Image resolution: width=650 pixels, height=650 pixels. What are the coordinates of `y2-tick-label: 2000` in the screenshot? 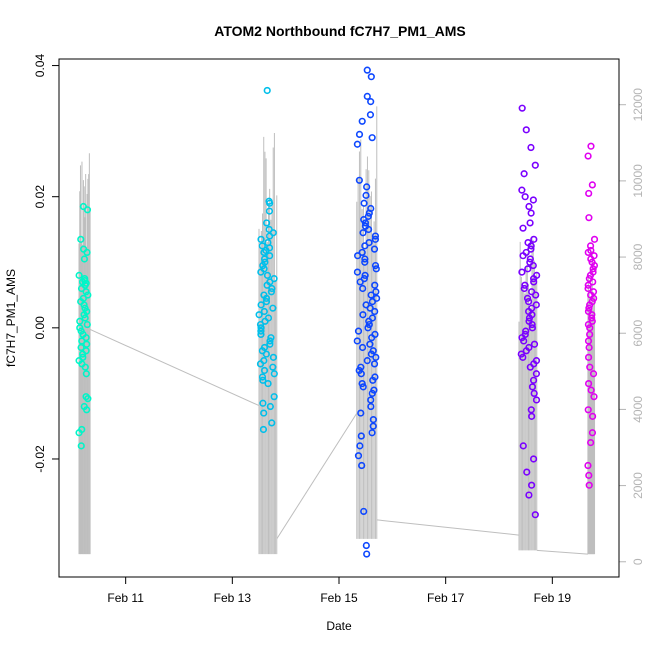 It's located at (638, 485).